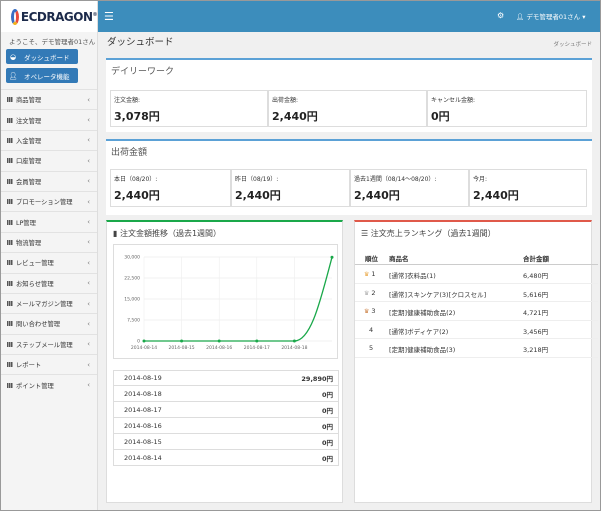  Describe the element at coordinates (551, 17) in the screenshot. I see `user-menu: 👤︎ デモ管理者01さん ▾` at that location.